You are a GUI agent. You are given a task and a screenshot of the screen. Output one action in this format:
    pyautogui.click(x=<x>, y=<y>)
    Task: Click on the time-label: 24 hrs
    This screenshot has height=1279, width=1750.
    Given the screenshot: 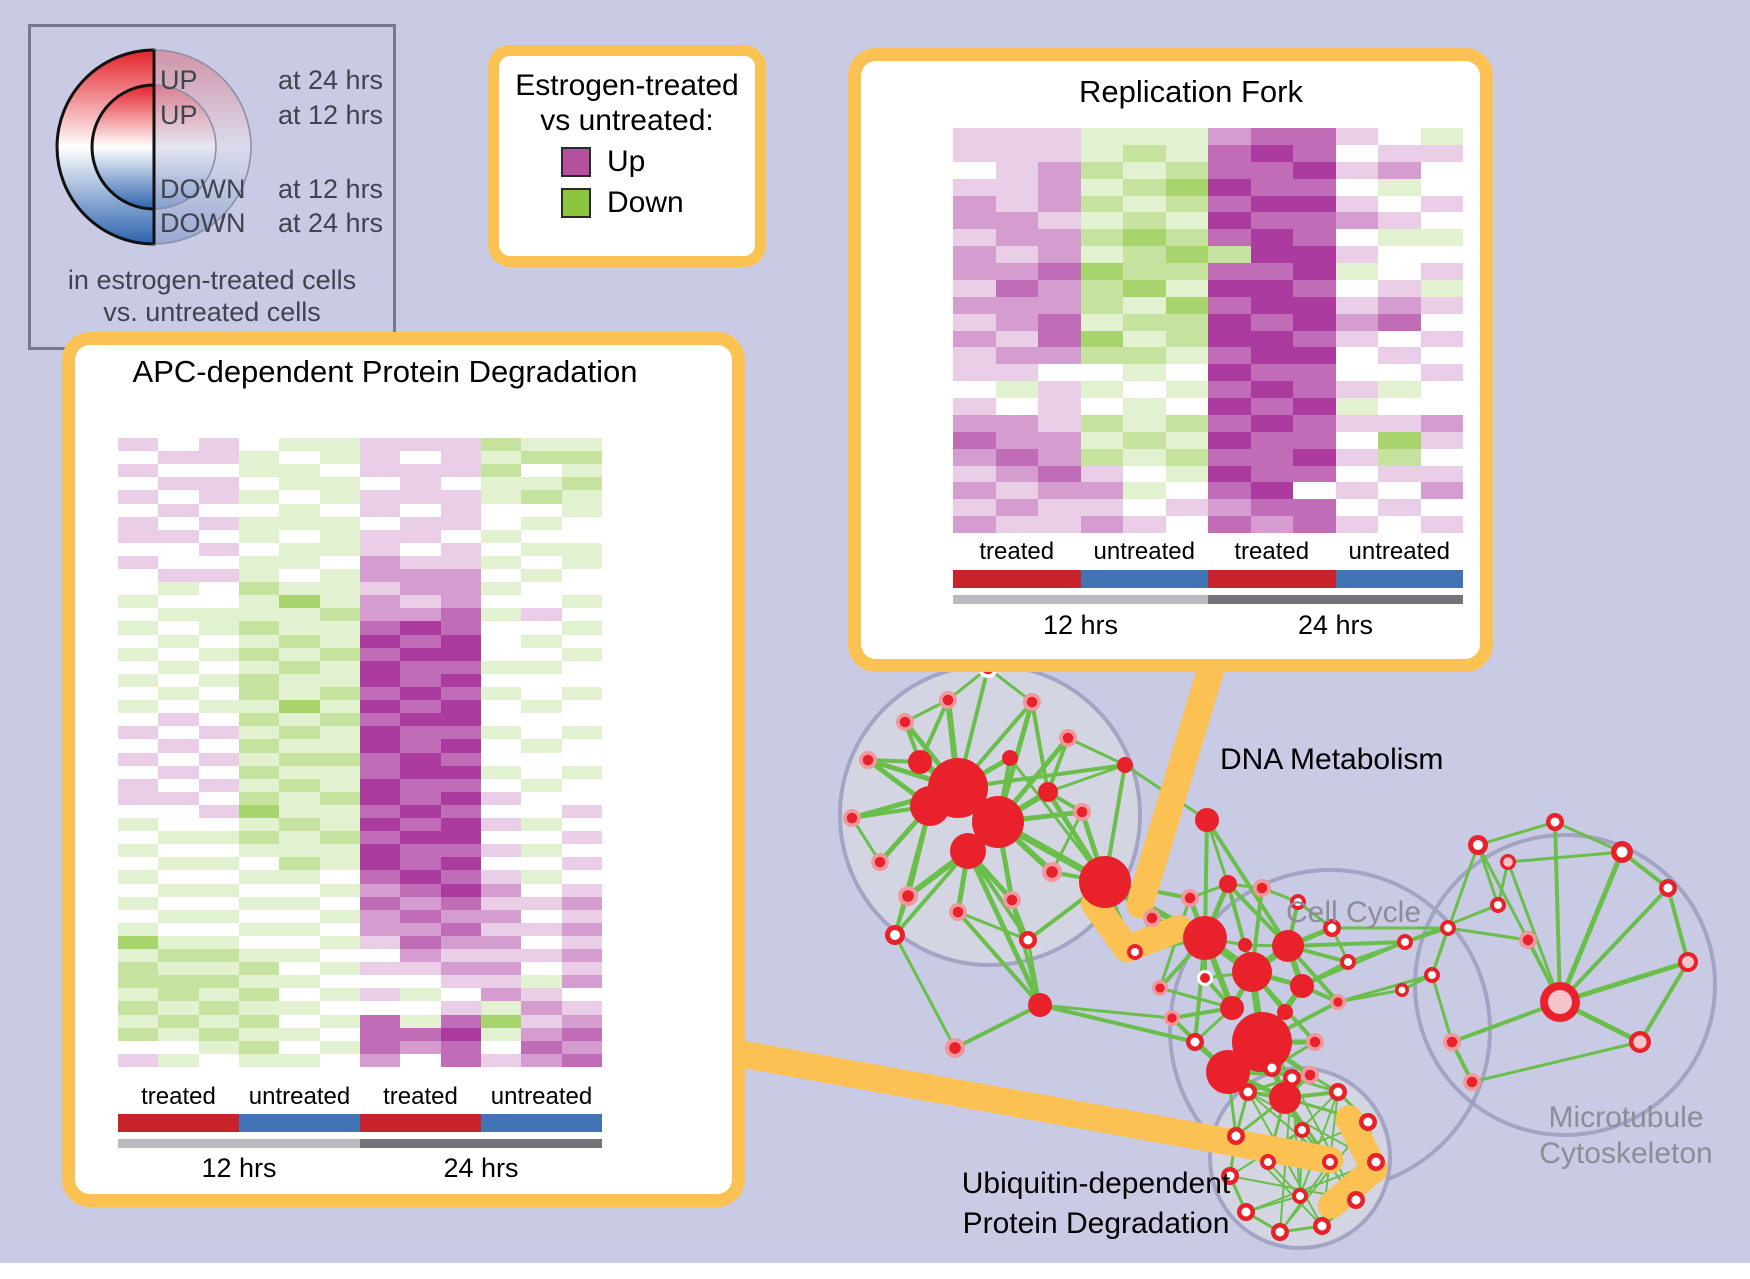 What is the action you would take?
    pyautogui.click(x=1335, y=625)
    